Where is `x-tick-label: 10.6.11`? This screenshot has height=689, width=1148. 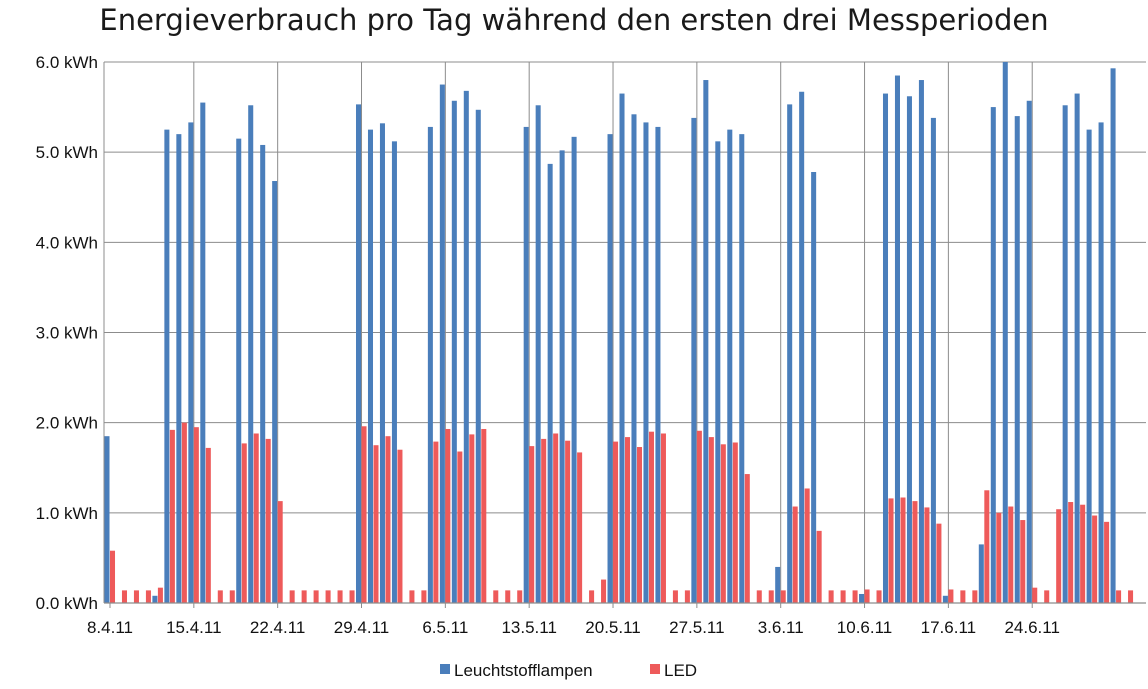 x-tick-label: 10.6.11 is located at coordinates (864, 627).